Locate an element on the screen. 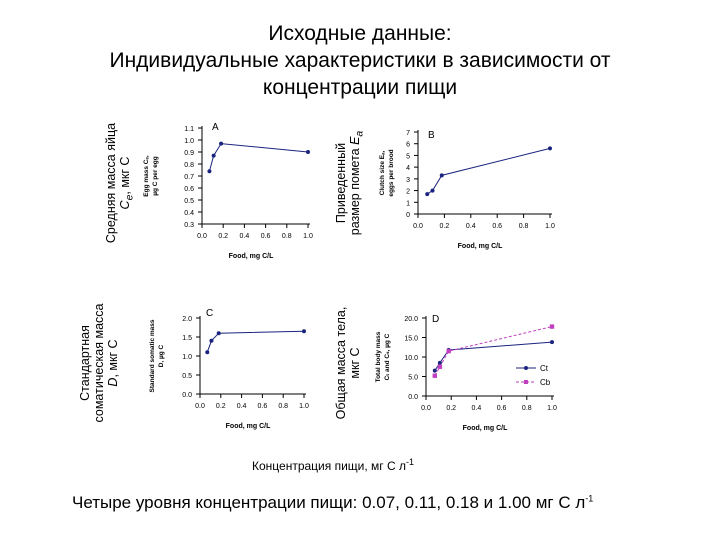  y-axis-label-line-1: Total body mass is located at coordinates (378, 356).